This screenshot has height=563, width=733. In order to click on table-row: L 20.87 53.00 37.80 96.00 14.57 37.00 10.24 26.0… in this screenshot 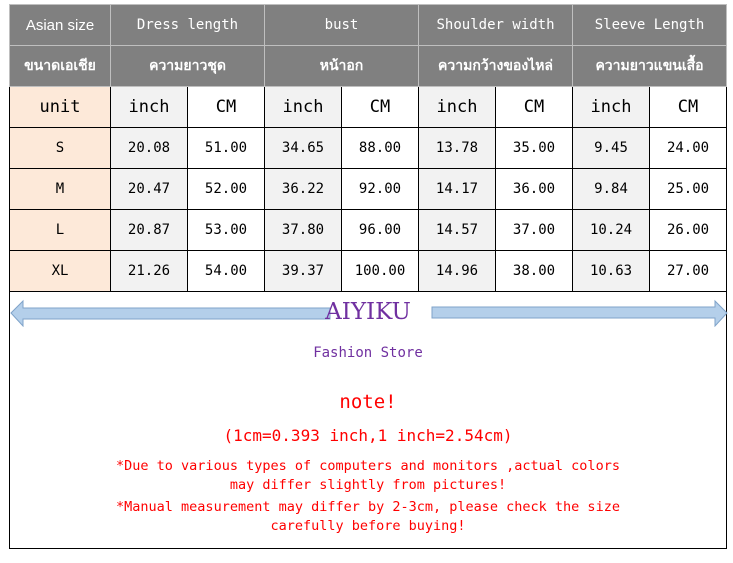, I will do `click(368, 230)`.